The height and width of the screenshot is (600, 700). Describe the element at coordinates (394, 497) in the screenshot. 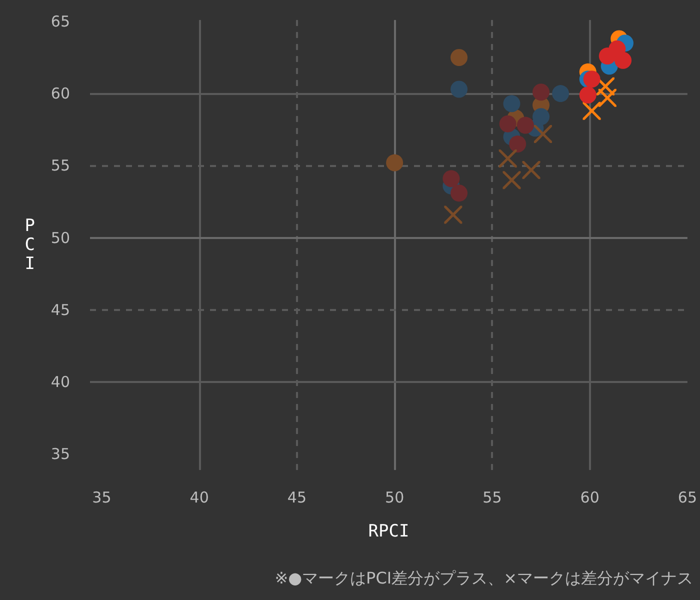

I see `x-tick-label: 50` at that location.